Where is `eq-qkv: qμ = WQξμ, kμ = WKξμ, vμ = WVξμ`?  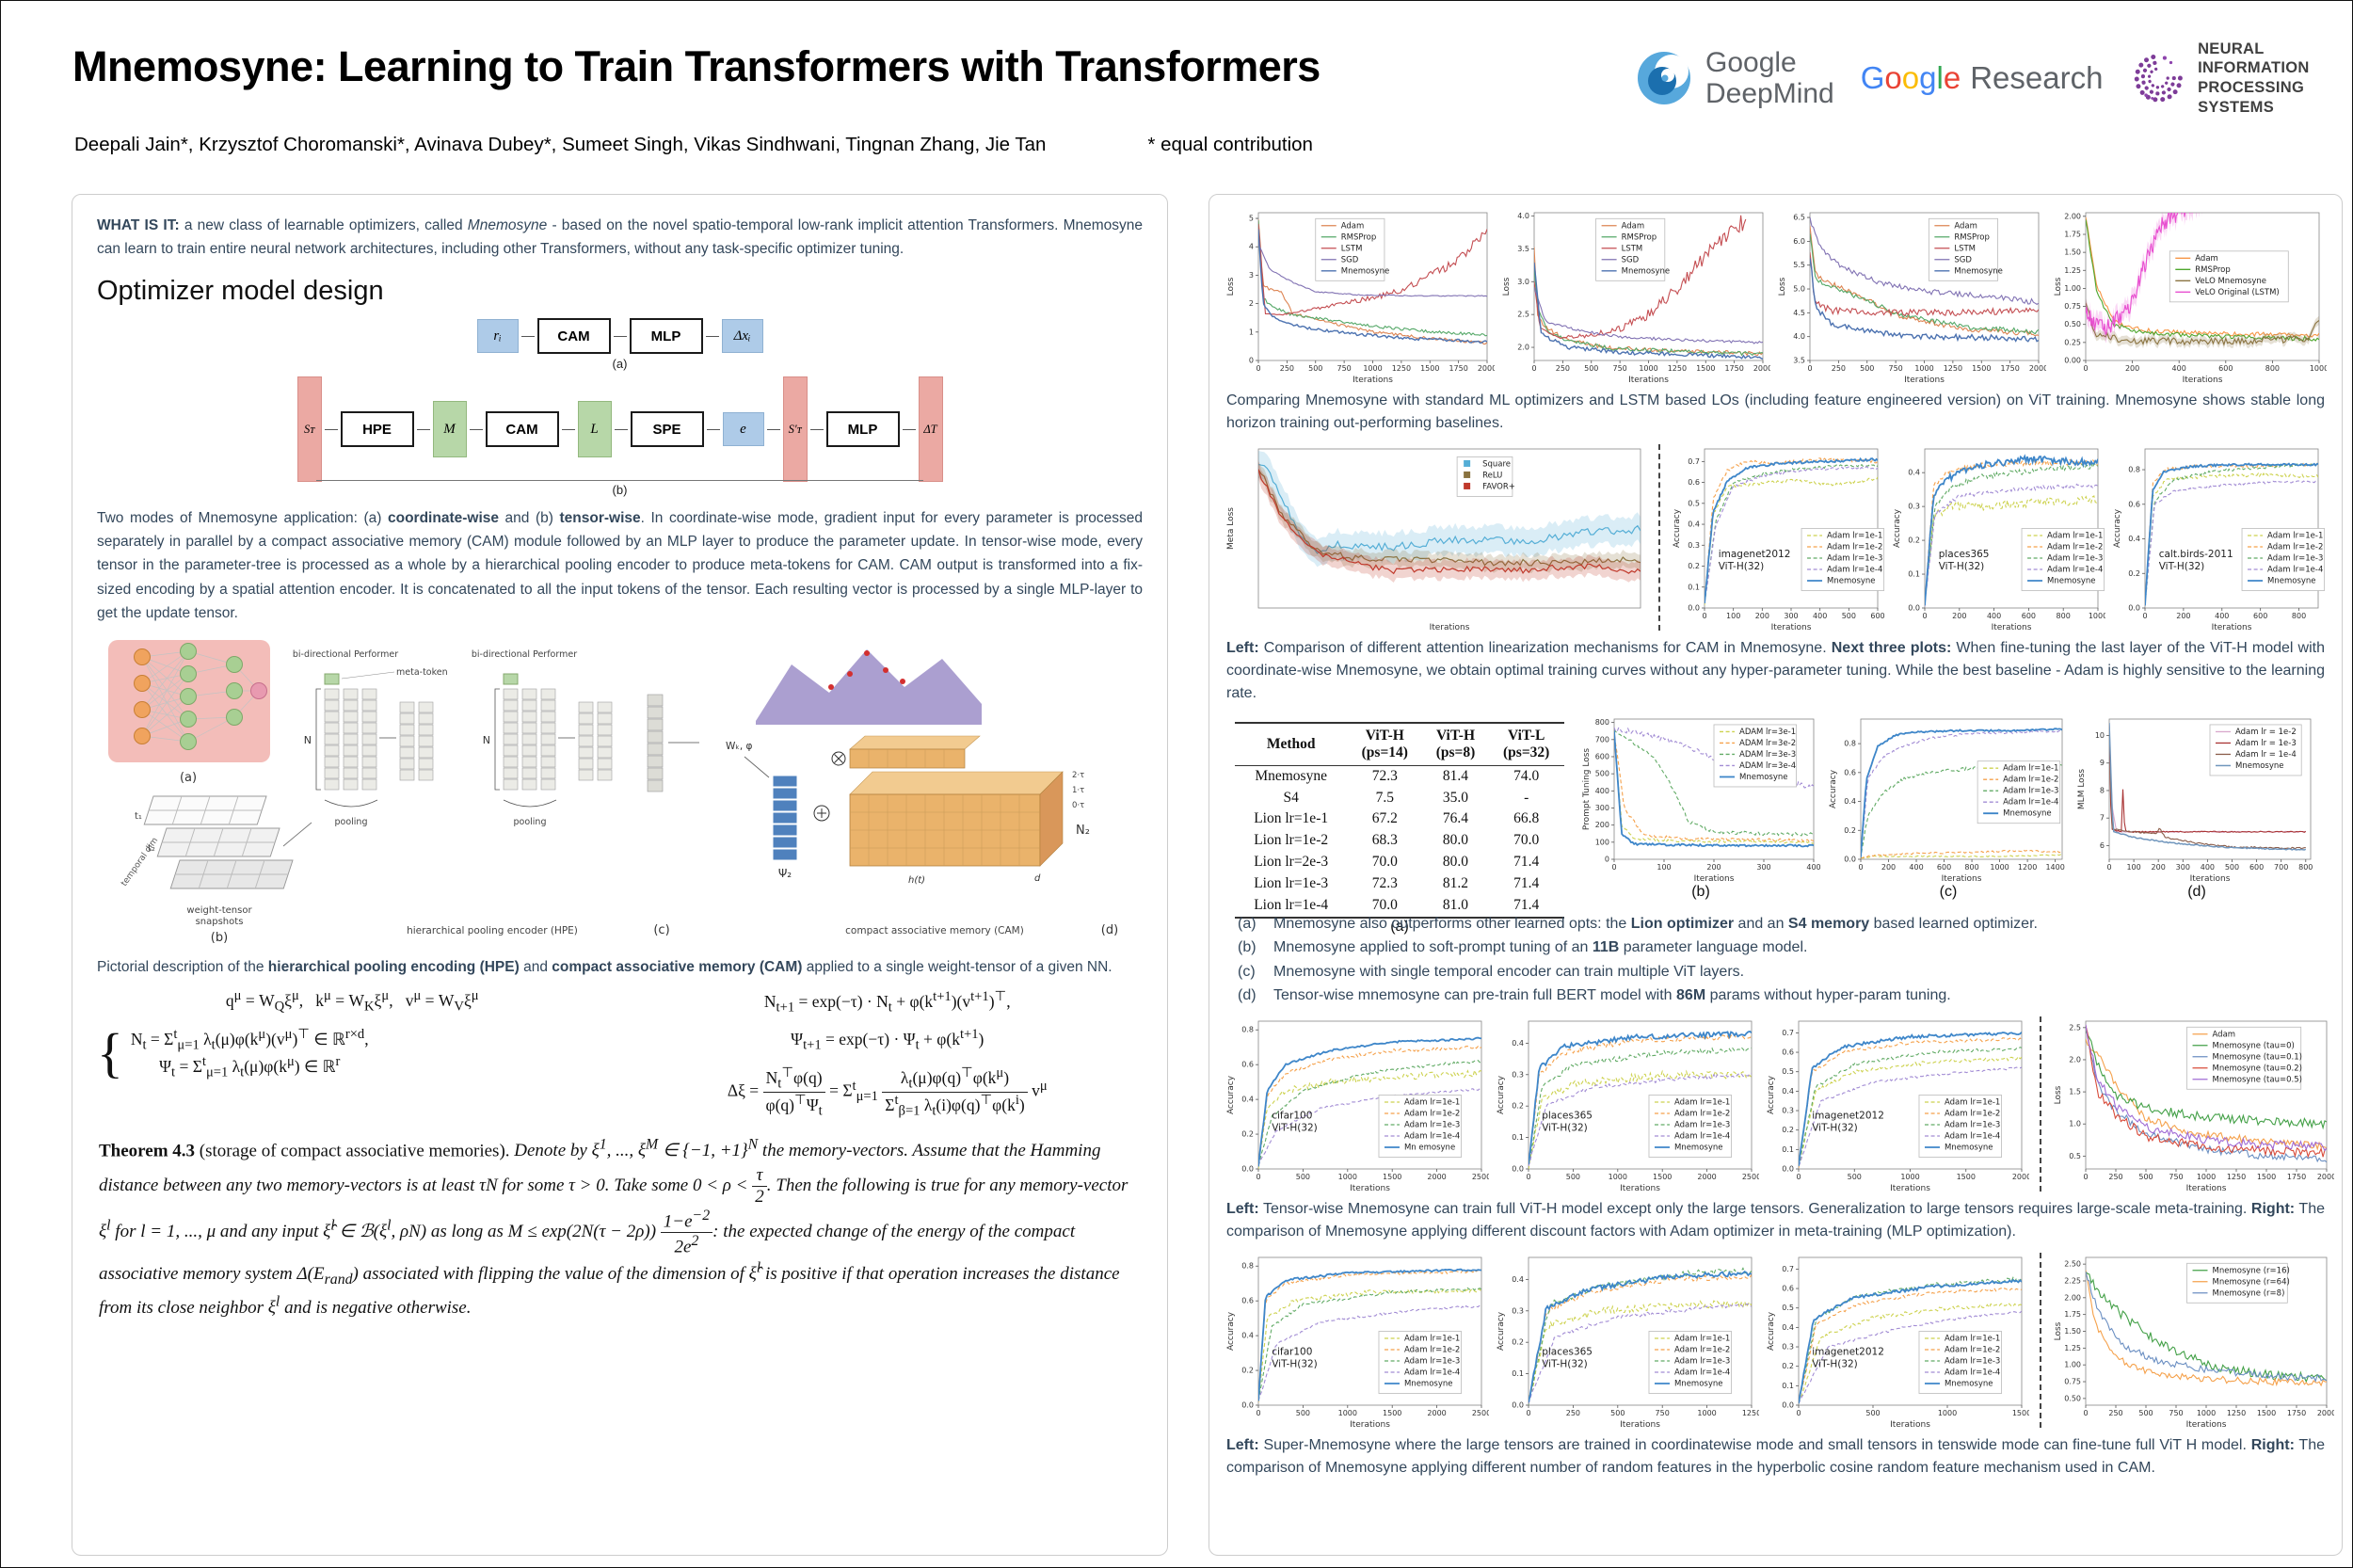
eq-qkv: qμ = WQξμ, kμ = WKξμ, vμ = WVξμ is located at coordinates (352, 1001).